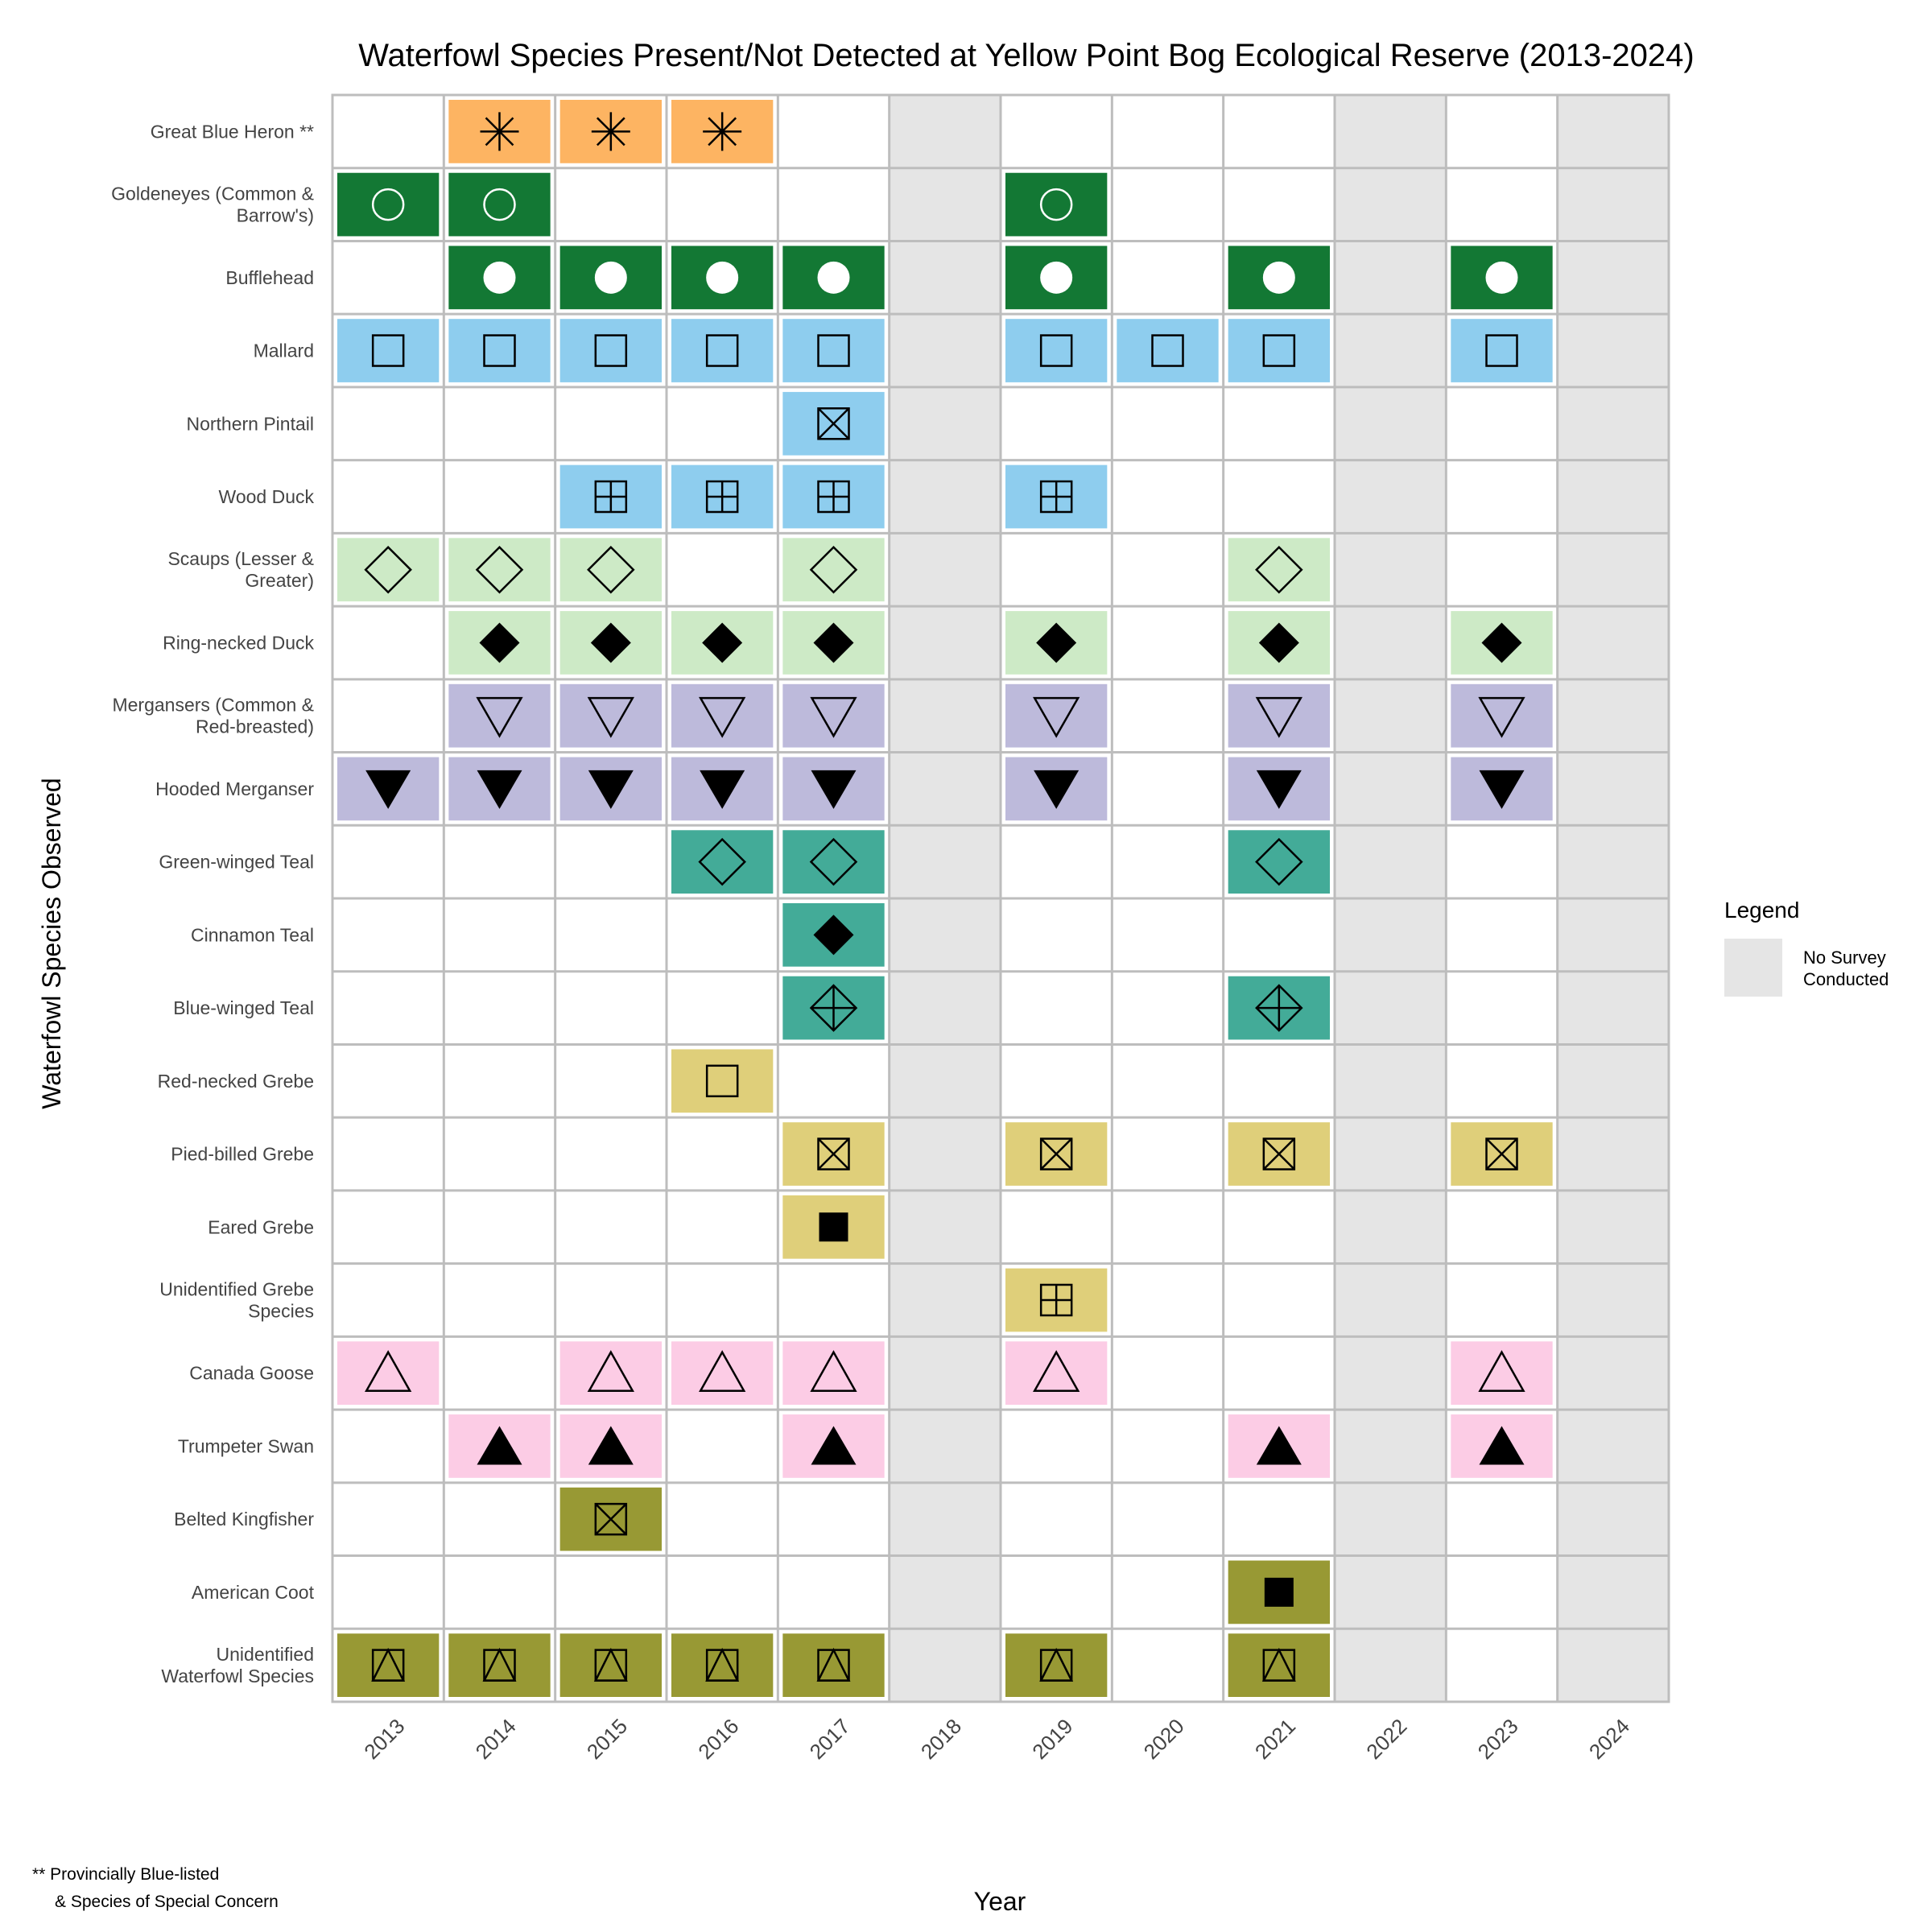  What do you see at coordinates (1386, 1739) in the screenshot?
I see `x-tick-label: 2022` at bounding box center [1386, 1739].